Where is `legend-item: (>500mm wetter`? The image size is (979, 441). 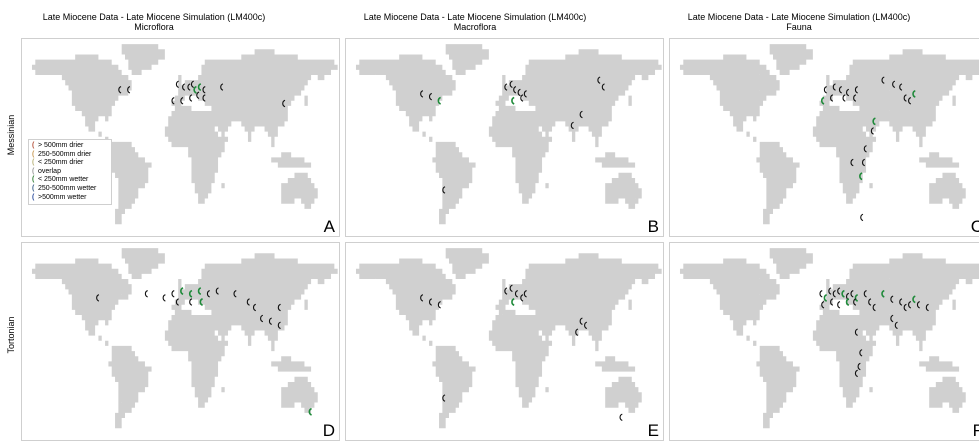 legend-item: (>500mm wetter is located at coordinates (70, 198).